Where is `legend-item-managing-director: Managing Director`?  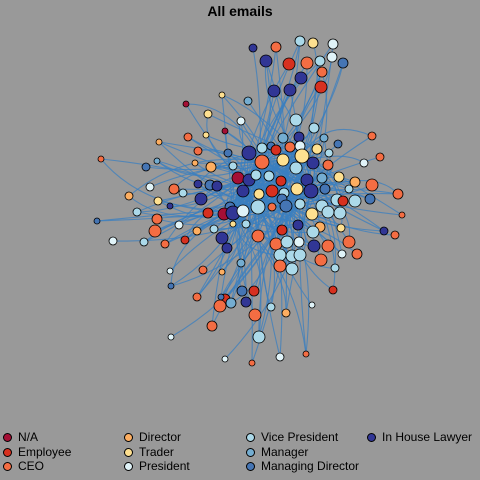 legend-item-managing-director: Managing Director is located at coordinates (302, 466).